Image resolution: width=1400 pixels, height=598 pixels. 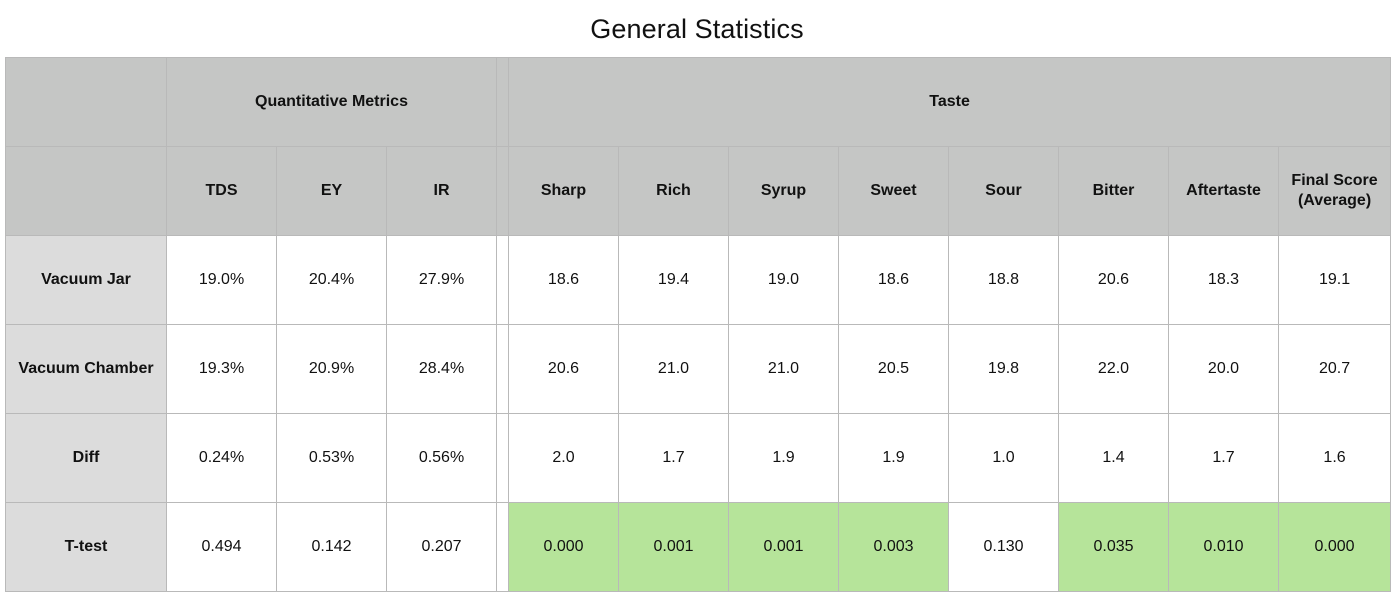 I want to click on cell-sour: 19.8, so click(x=1003, y=369).